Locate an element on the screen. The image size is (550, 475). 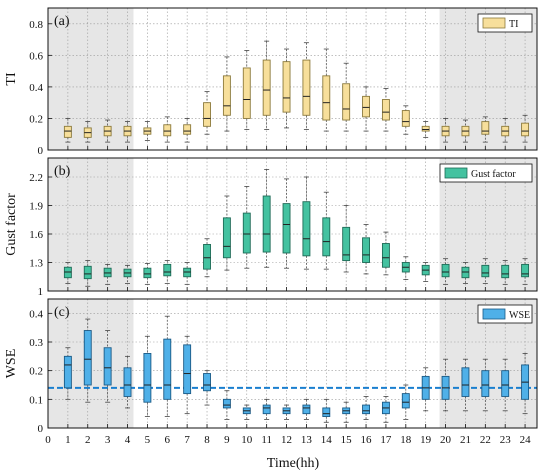
x-tick-label: 15 is located at coordinates (347, 440).